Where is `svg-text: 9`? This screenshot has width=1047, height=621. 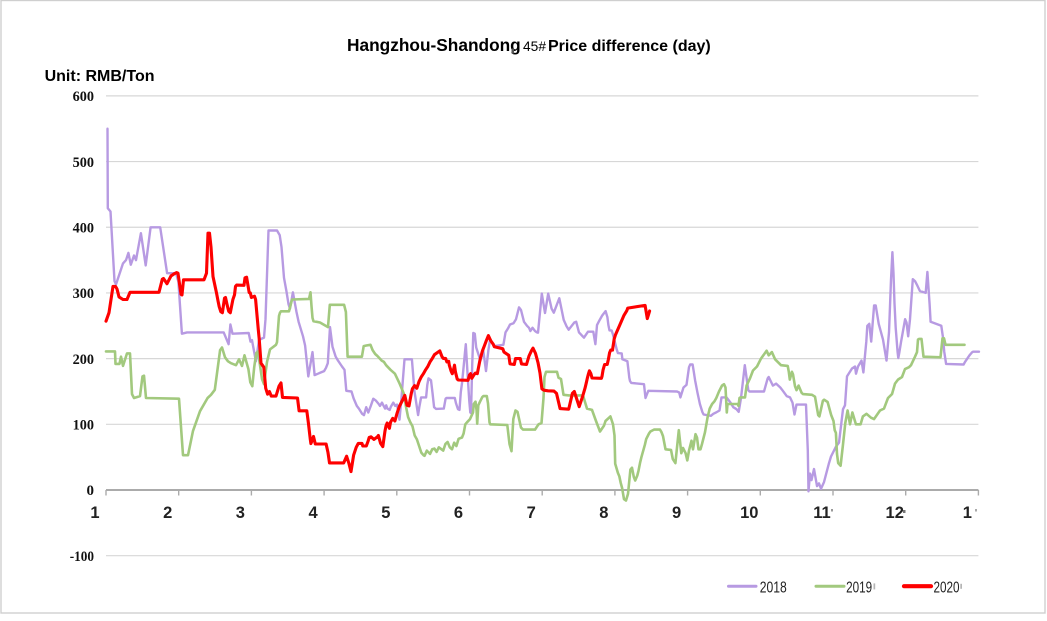
svg-text: 9 is located at coordinates (676, 513).